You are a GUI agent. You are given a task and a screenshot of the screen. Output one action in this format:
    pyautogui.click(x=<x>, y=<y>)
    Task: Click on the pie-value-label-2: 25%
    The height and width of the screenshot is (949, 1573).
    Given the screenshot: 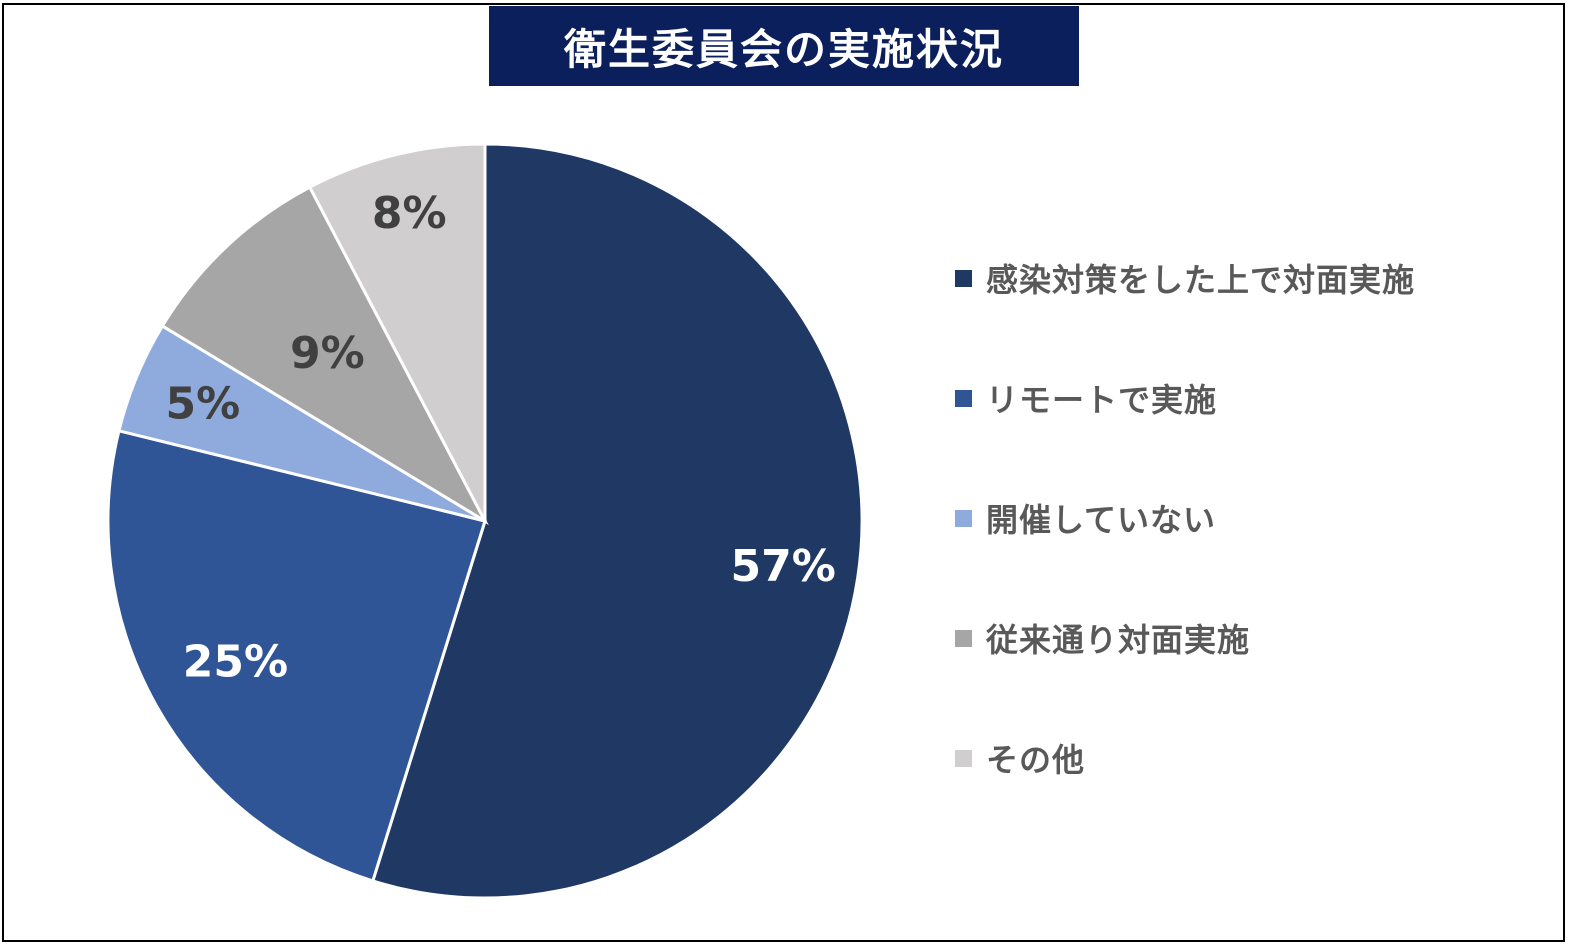 What is the action you would take?
    pyautogui.click(x=235, y=661)
    